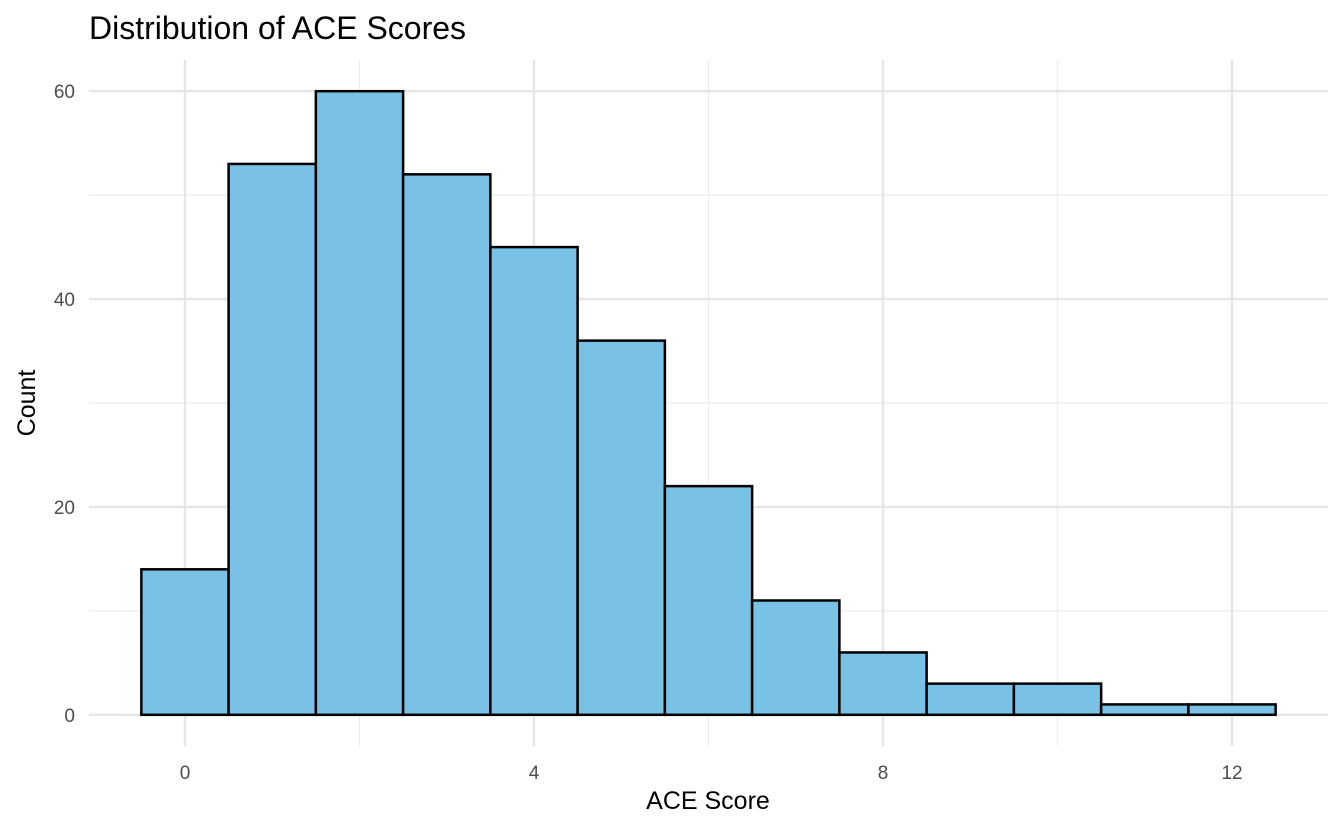 Image resolution: width=1344 pixels, height=835 pixels. What do you see at coordinates (64, 92) in the screenshot?
I see `y-tick-label: 60` at bounding box center [64, 92].